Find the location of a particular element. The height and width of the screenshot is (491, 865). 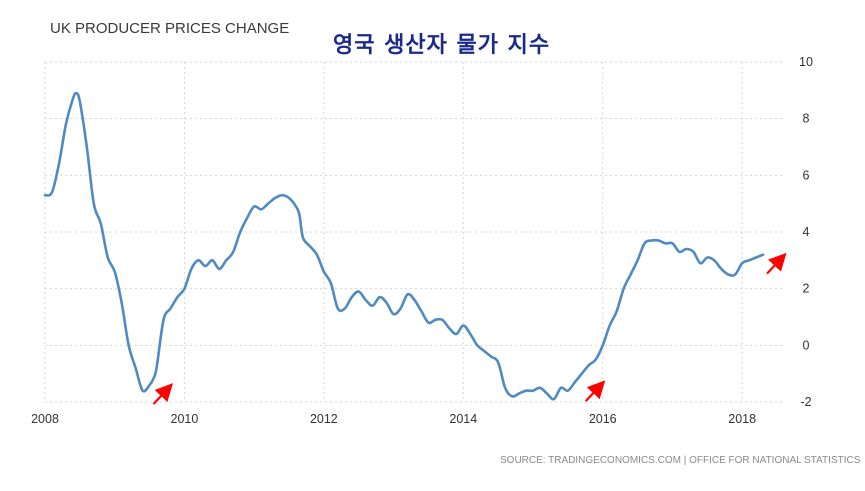

x-tick-label: 2018 is located at coordinates (742, 419).